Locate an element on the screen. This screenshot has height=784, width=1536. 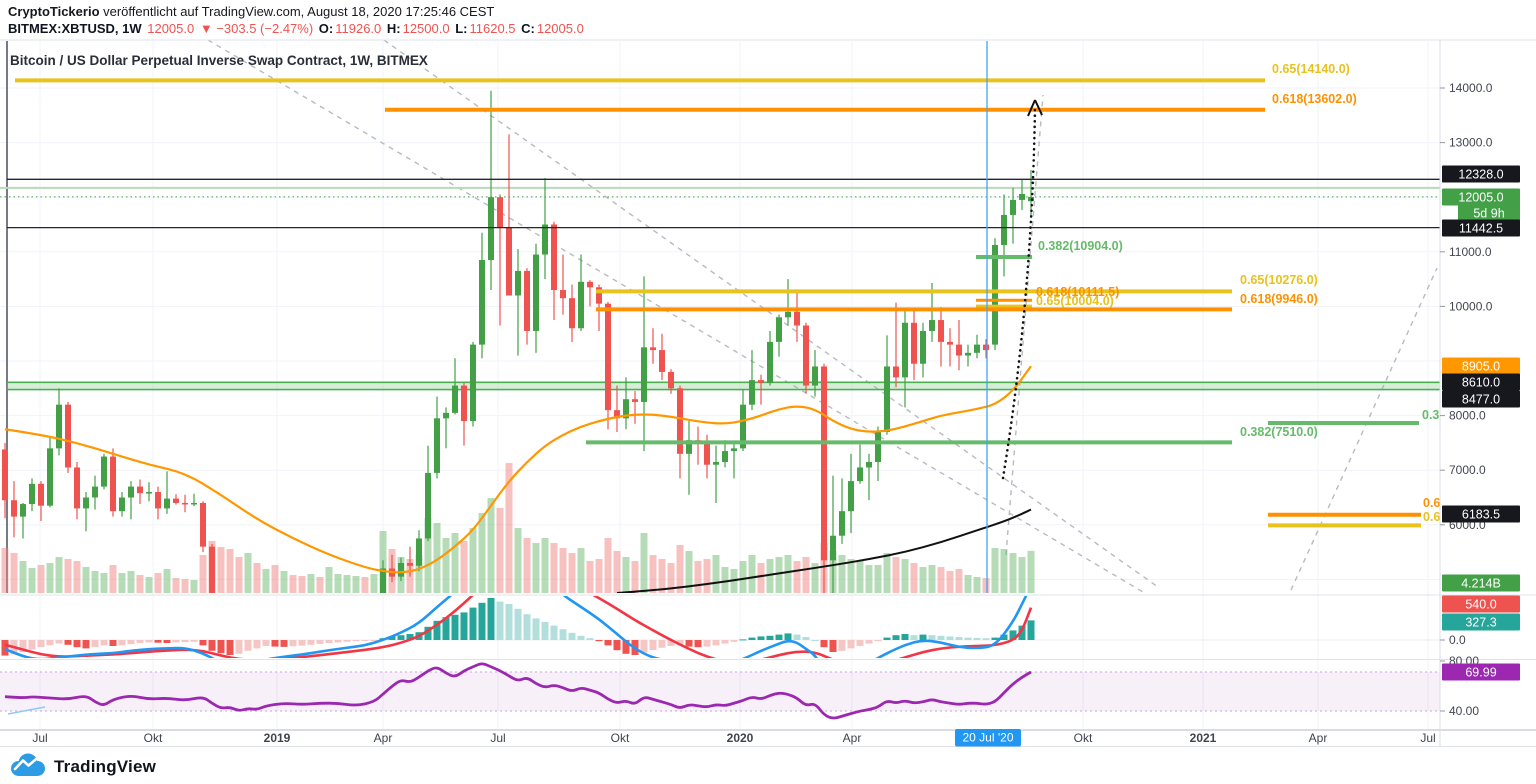
price-tick: 11000.0 is located at coordinates (1470, 252).